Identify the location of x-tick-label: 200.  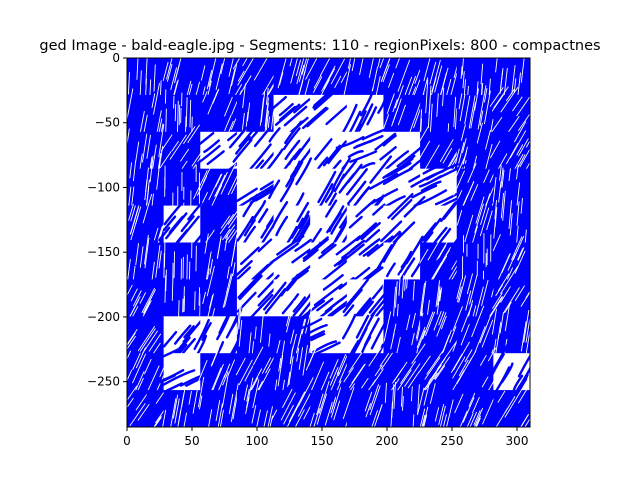
(387, 441).